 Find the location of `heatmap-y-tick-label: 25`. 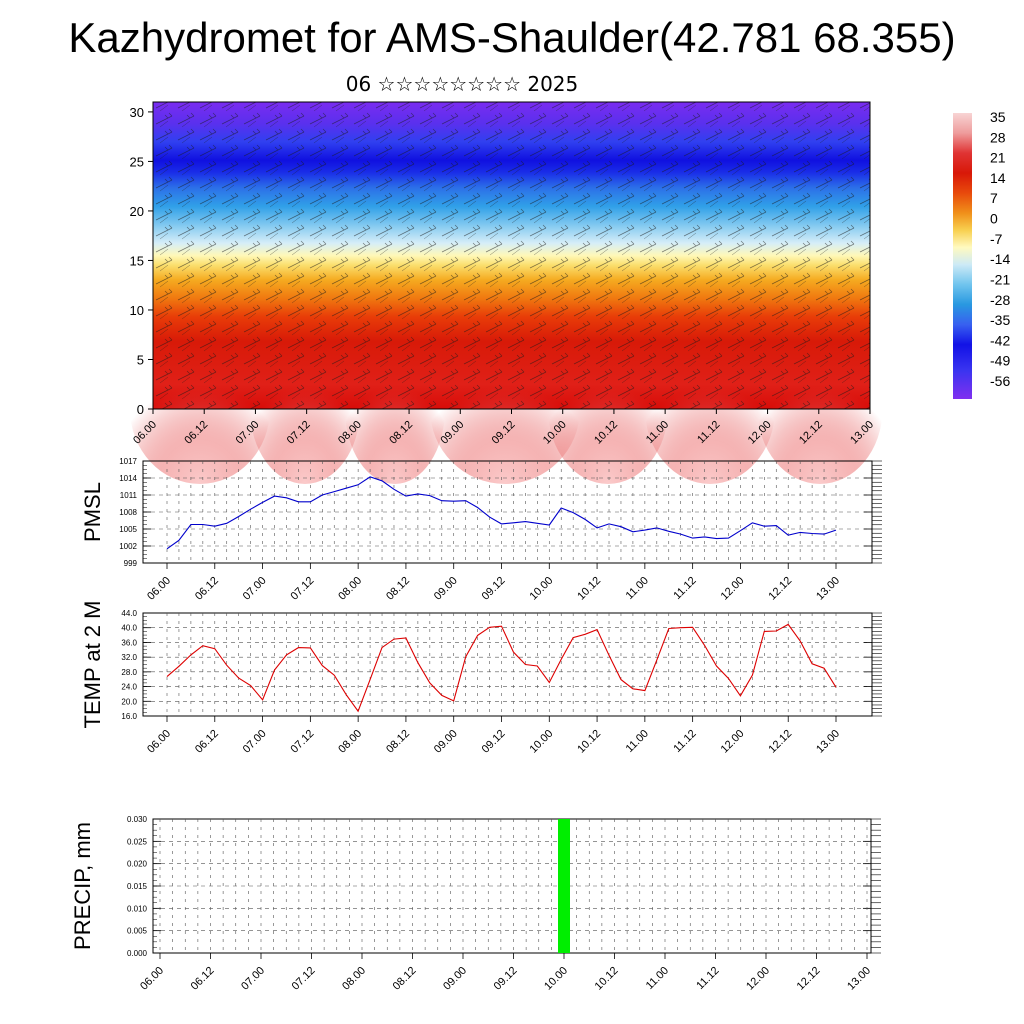

heatmap-y-tick-label: 25 is located at coordinates (137, 161).